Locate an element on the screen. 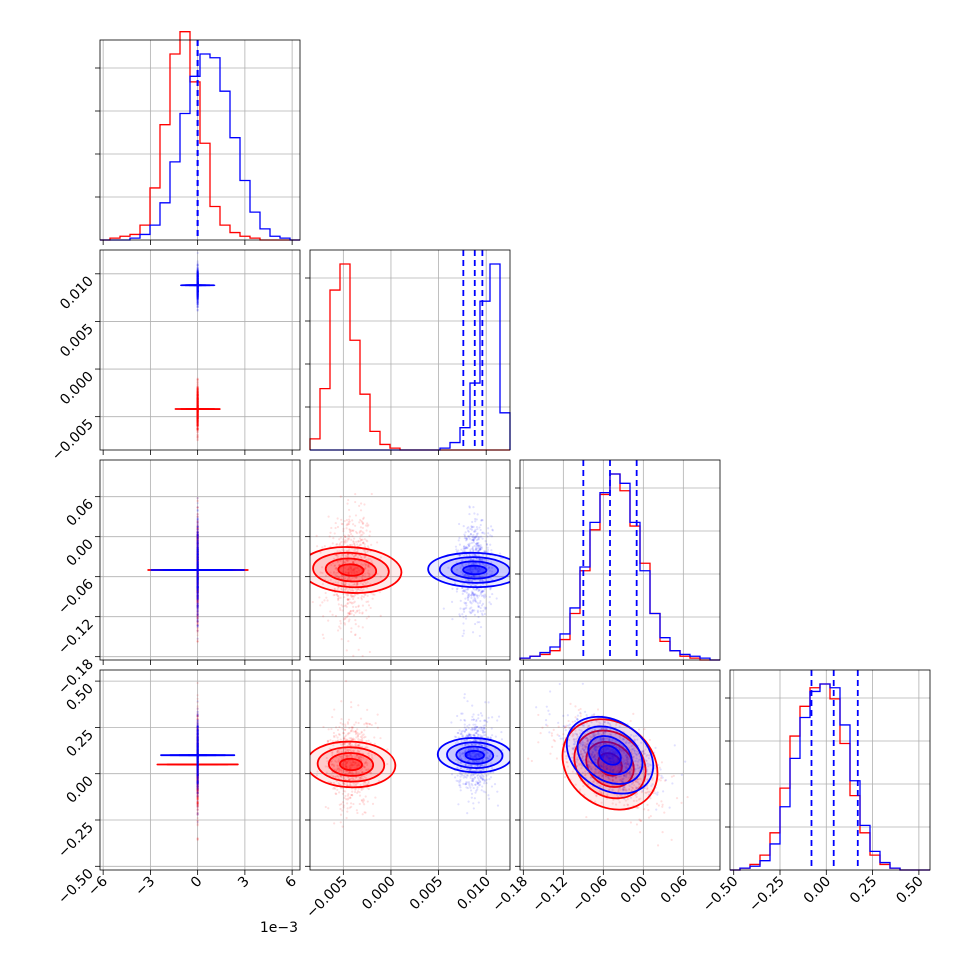  y-tick-label: −0.06 is located at coordinates (76, 597).